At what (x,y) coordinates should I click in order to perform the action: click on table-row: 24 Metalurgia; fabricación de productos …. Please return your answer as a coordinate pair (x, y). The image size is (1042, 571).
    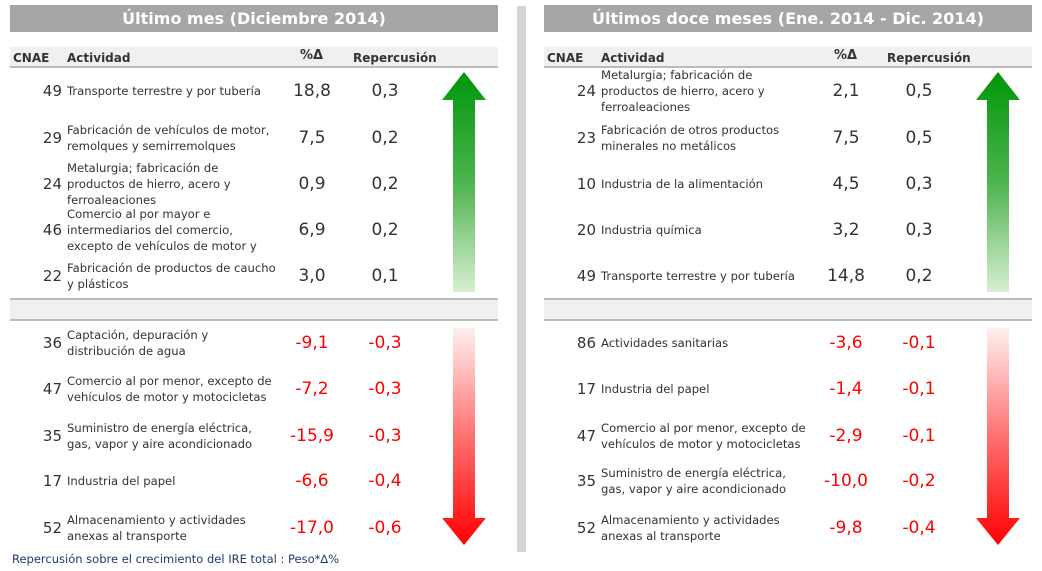
    Looking at the image, I should click on (230, 184).